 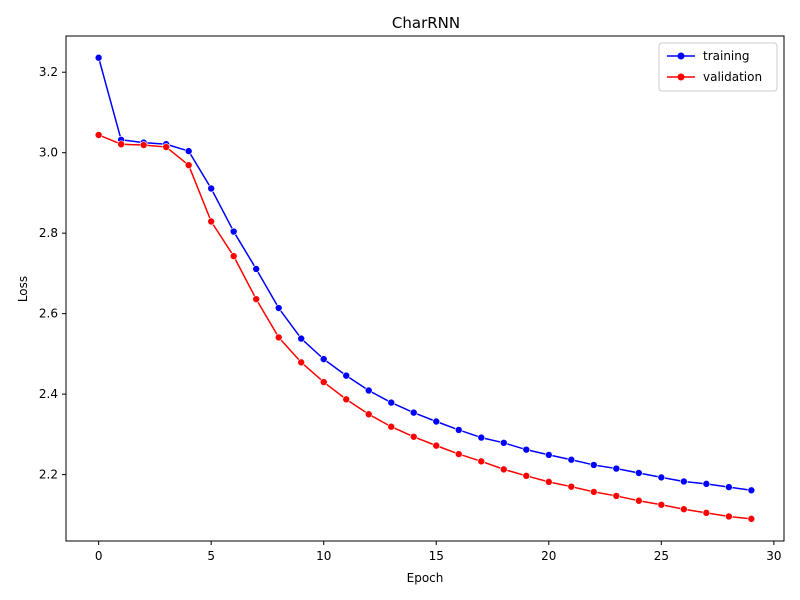 I want to click on legend-entry-validation: validation, so click(x=714, y=77).